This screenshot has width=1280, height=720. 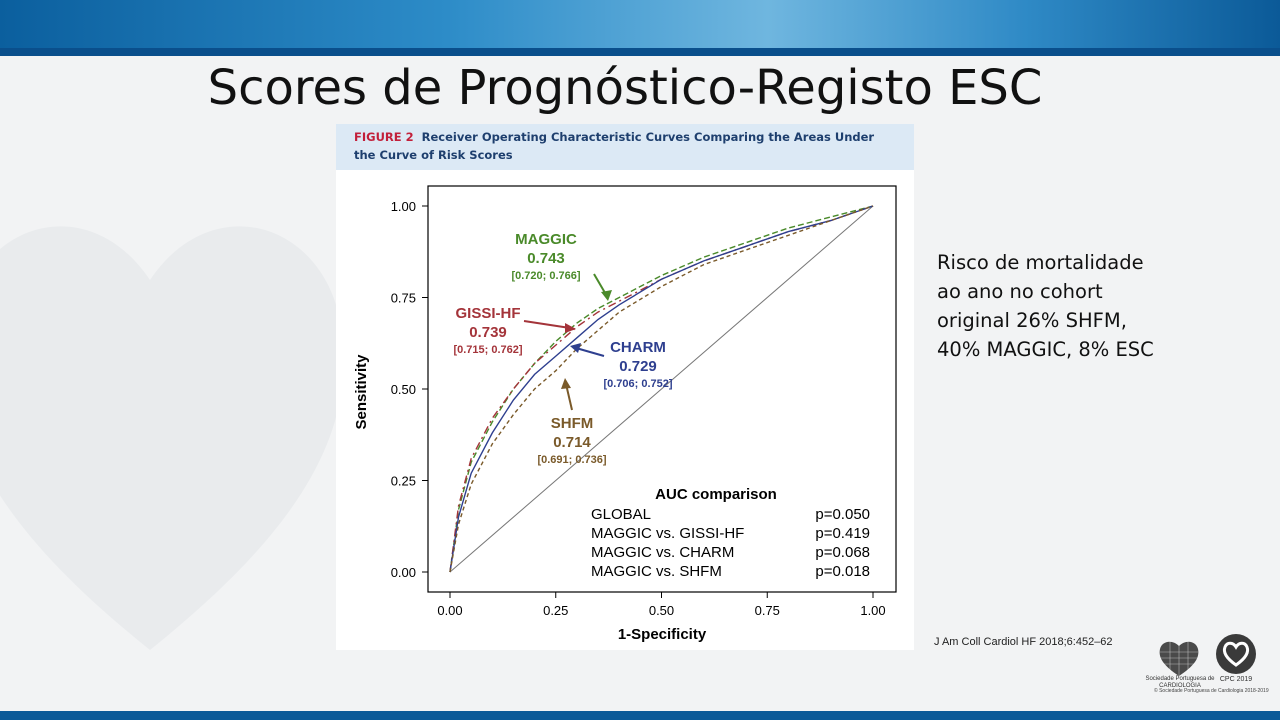 What do you see at coordinates (403, 298) in the screenshot?
I see `y-tick-label: 0.75` at bounding box center [403, 298].